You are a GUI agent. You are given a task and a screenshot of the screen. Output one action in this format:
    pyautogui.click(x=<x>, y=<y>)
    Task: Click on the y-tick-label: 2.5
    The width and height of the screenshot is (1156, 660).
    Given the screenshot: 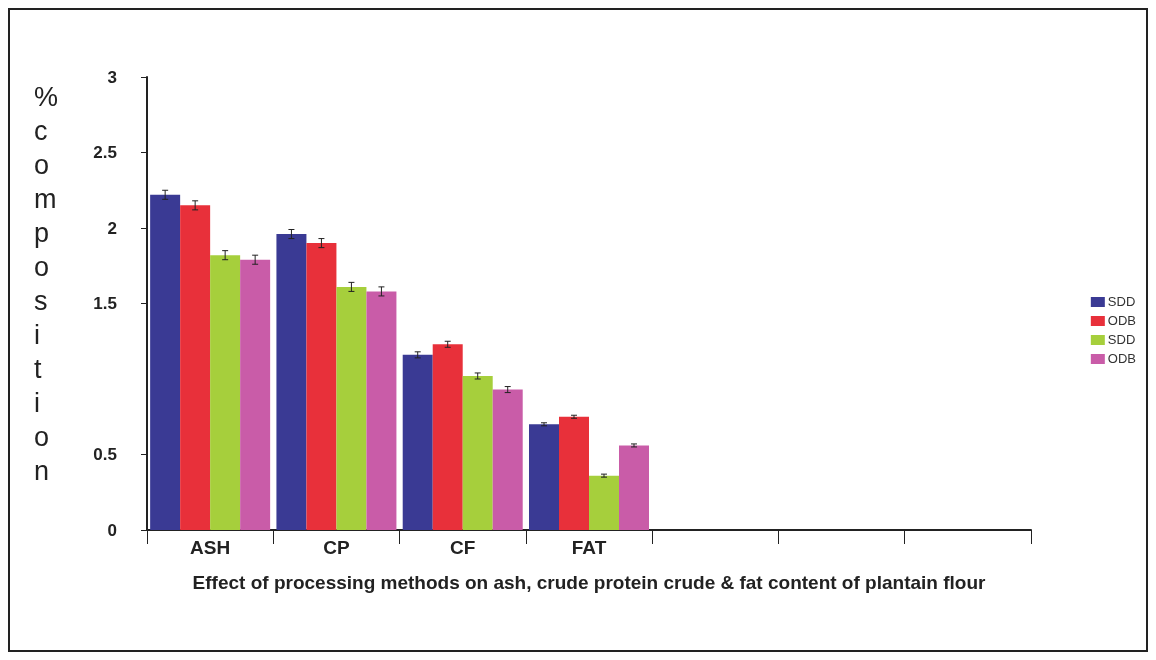 What is the action you would take?
    pyautogui.click(x=105, y=152)
    